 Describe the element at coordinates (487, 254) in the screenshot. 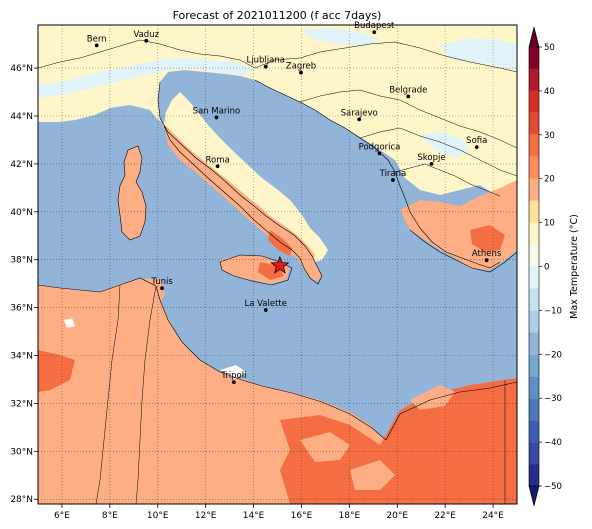

I see `city-label: Athens` at that location.